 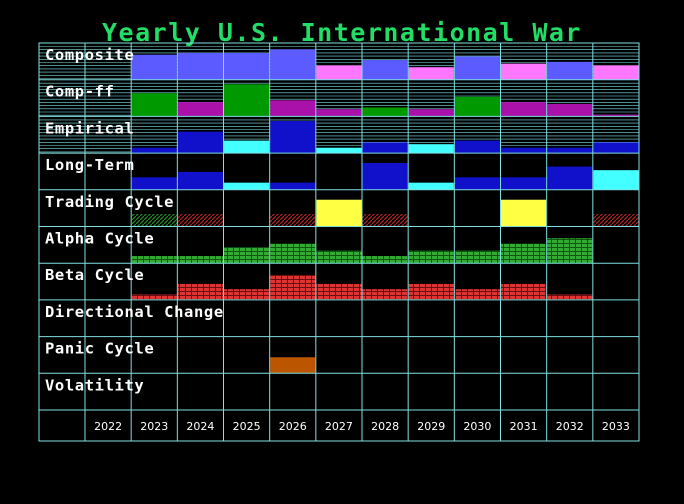 What do you see at coordinates (89, 128) in the screenshot?
I see `row-label: Empirical` at bounding box center [89, 128].